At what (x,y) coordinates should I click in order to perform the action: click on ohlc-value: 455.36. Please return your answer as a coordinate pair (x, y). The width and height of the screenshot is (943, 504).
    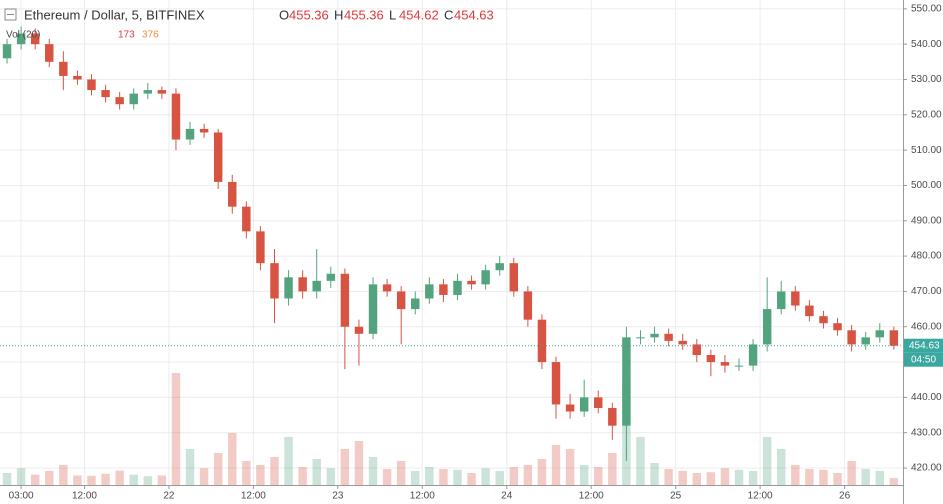
    Looking at the image, I should click on (309, 14).